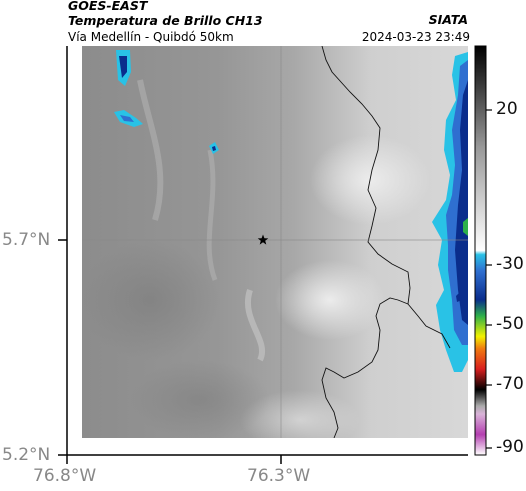 The width and height of the screenshot is (526, 491). Describe the element at coordinates (263, 239) in the screenshot. I see `star-marker` at that location.